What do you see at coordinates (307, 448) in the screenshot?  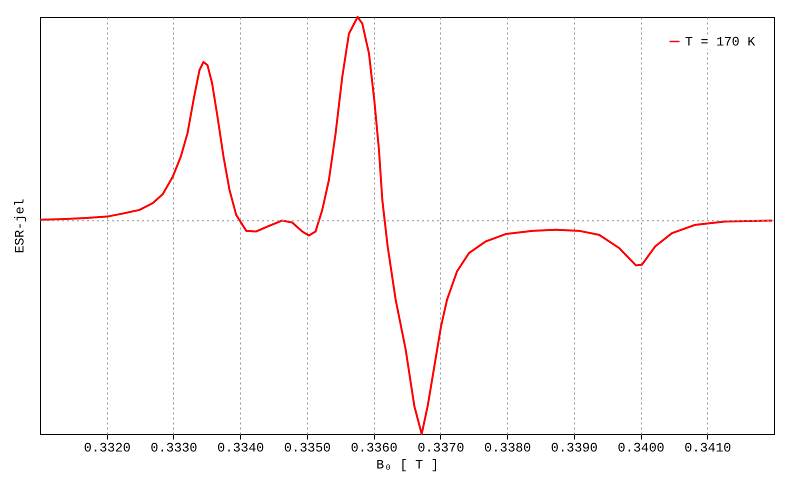 I see `x-tick-label: 0.3350` at bounding box center [307, 448].